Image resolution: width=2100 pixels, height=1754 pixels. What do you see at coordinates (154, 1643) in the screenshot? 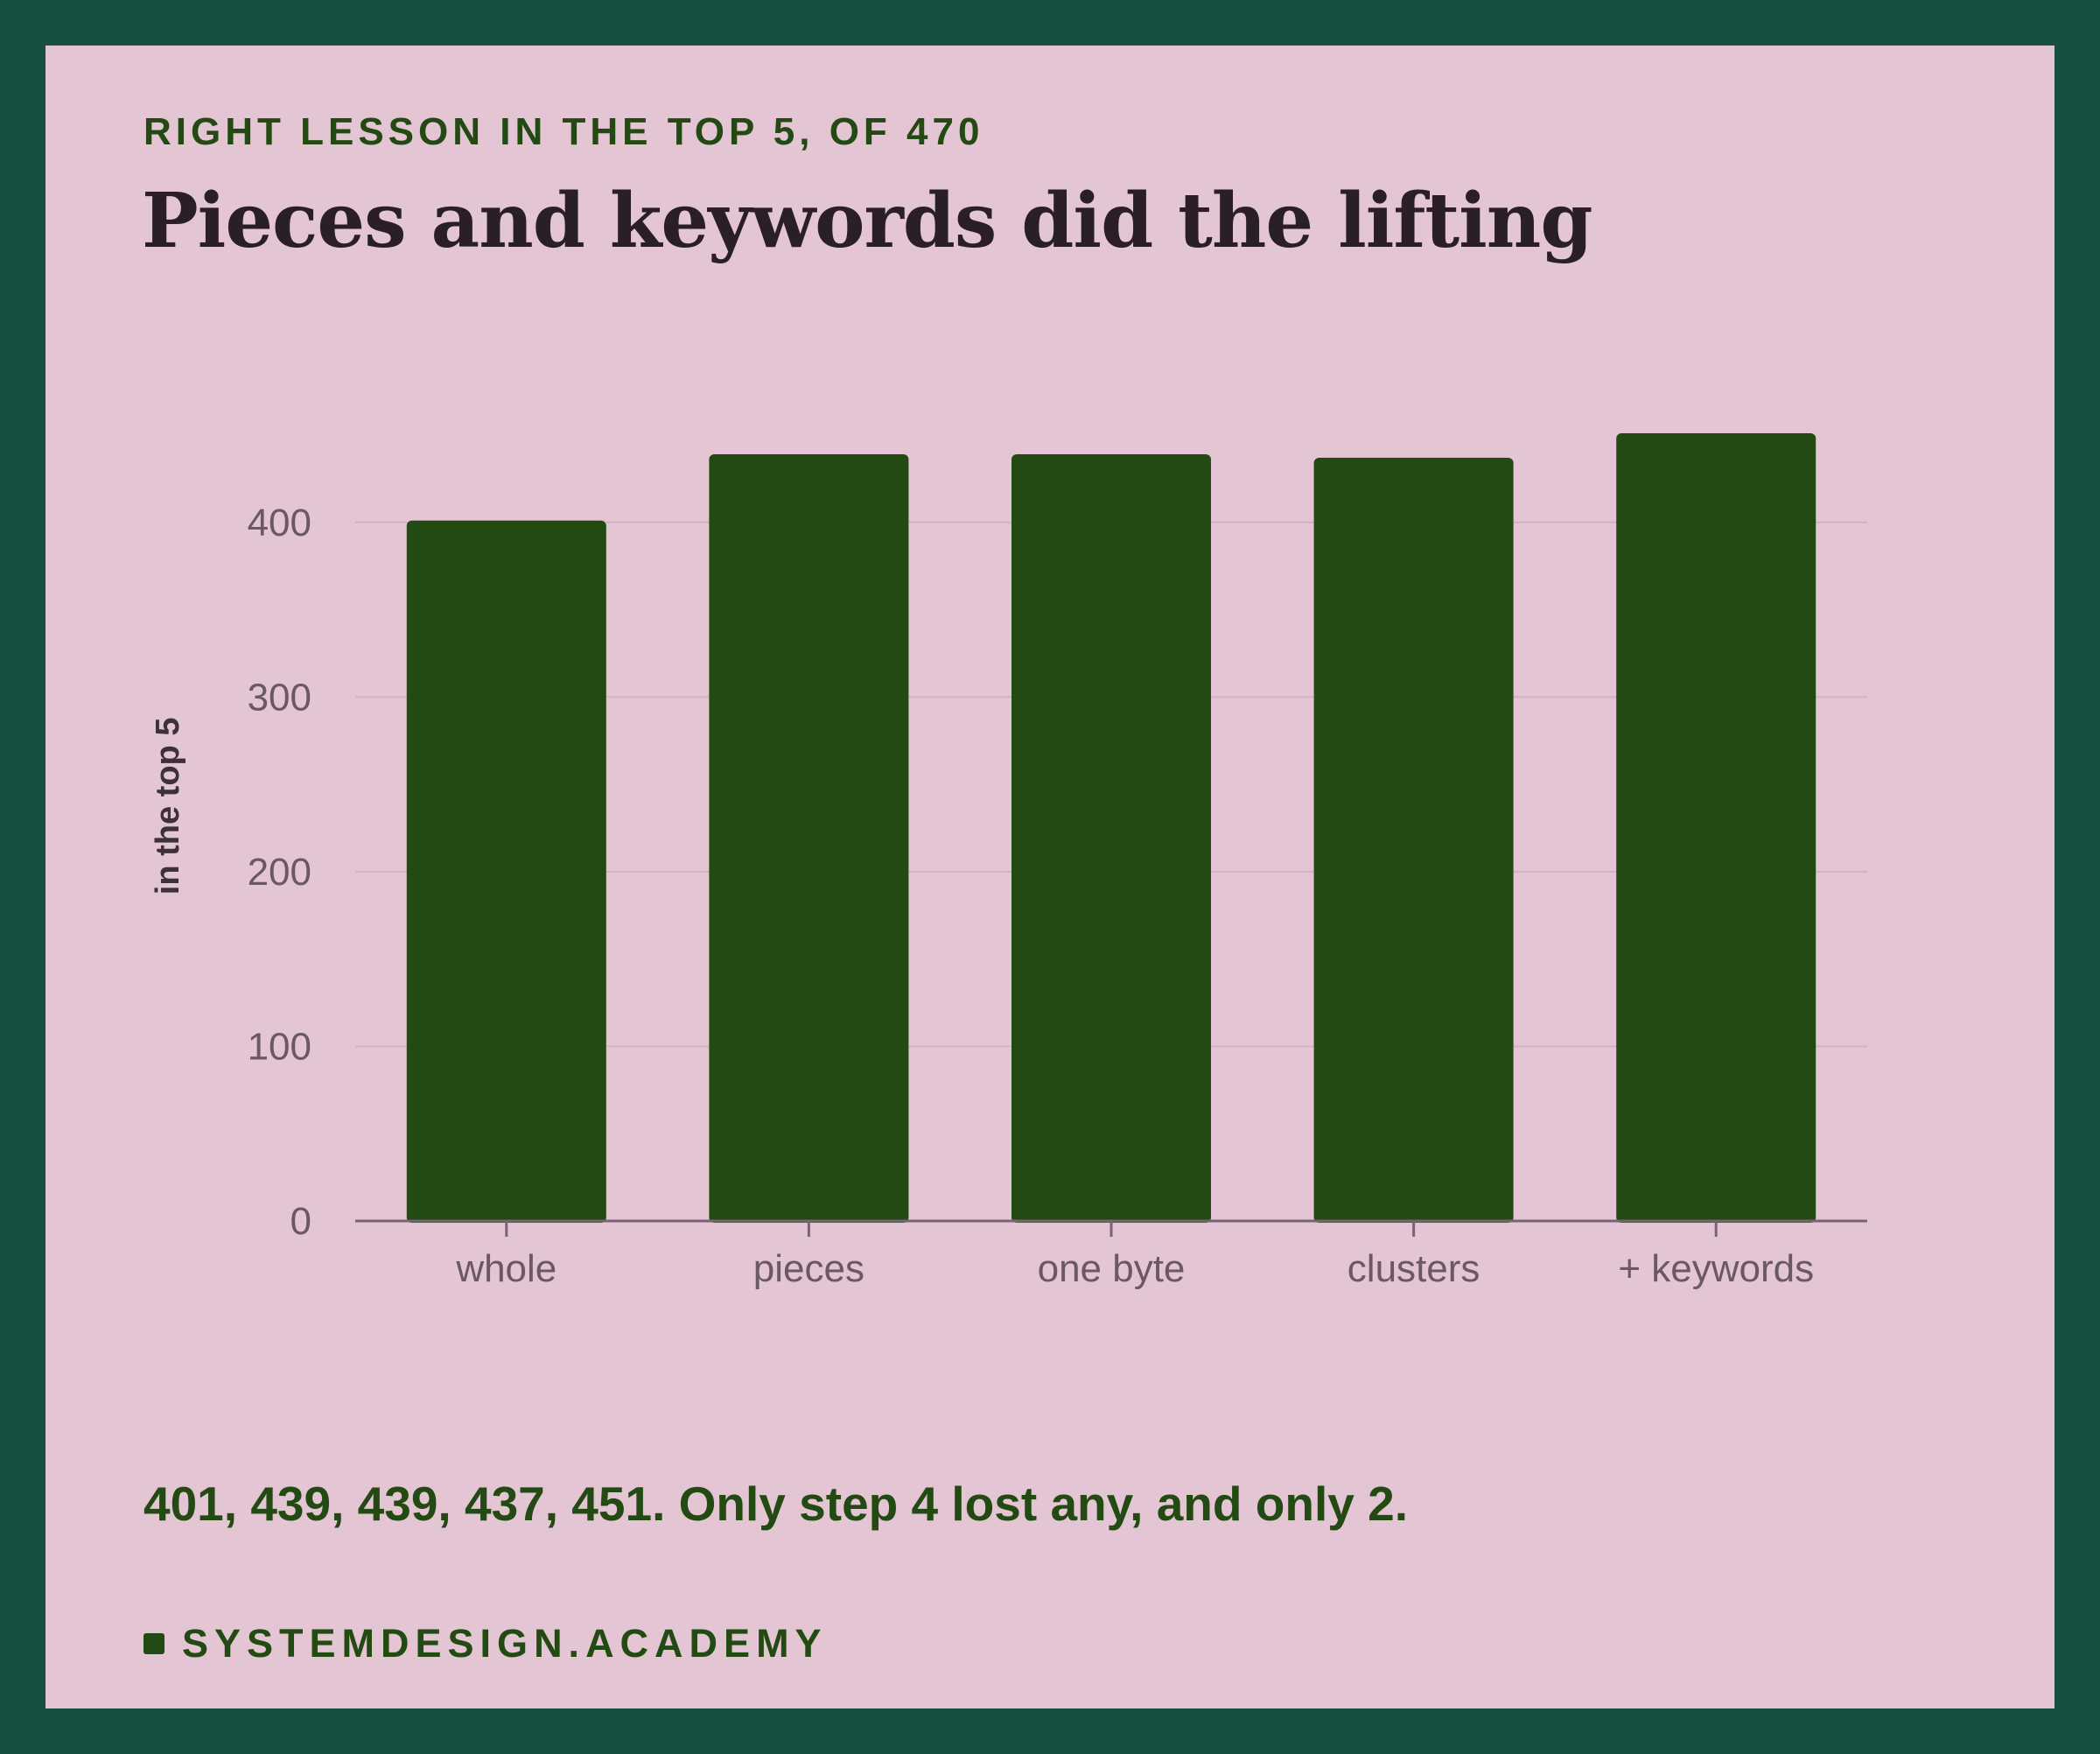
I see `square-icon` at bounding box center [154, 1643].